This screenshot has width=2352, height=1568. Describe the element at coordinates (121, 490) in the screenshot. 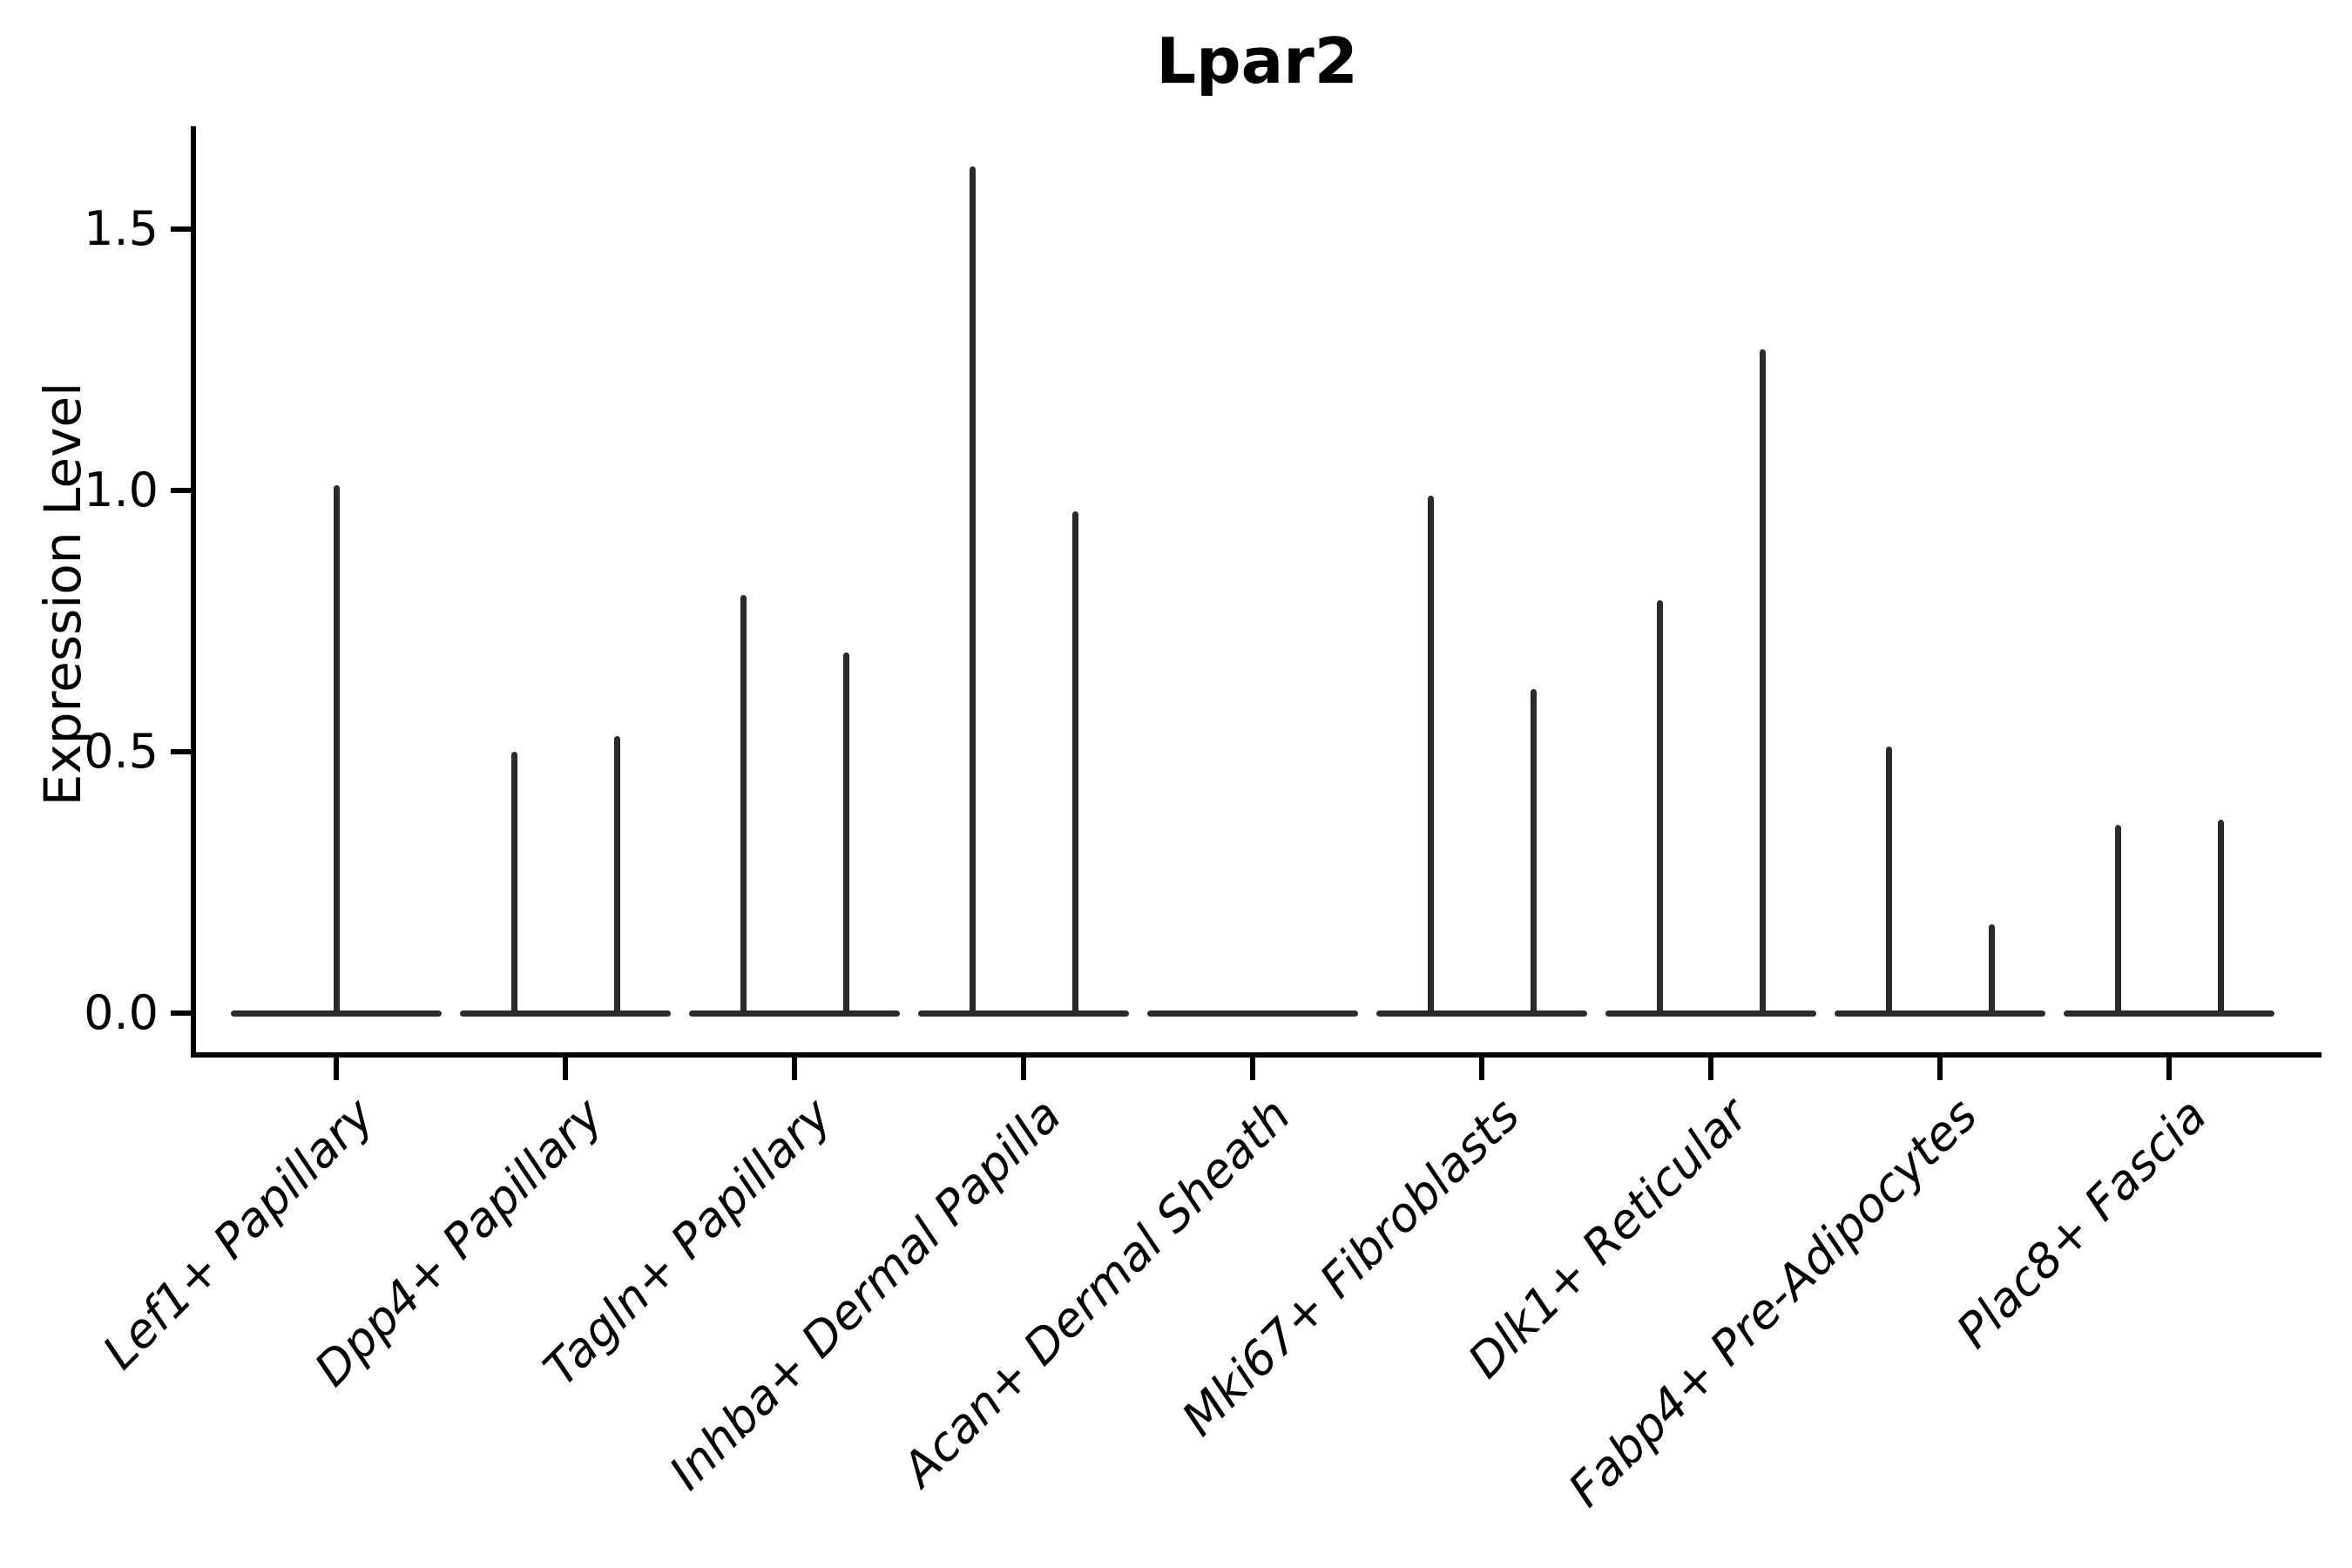

I see `y-tick-label: 1.0` at that location.